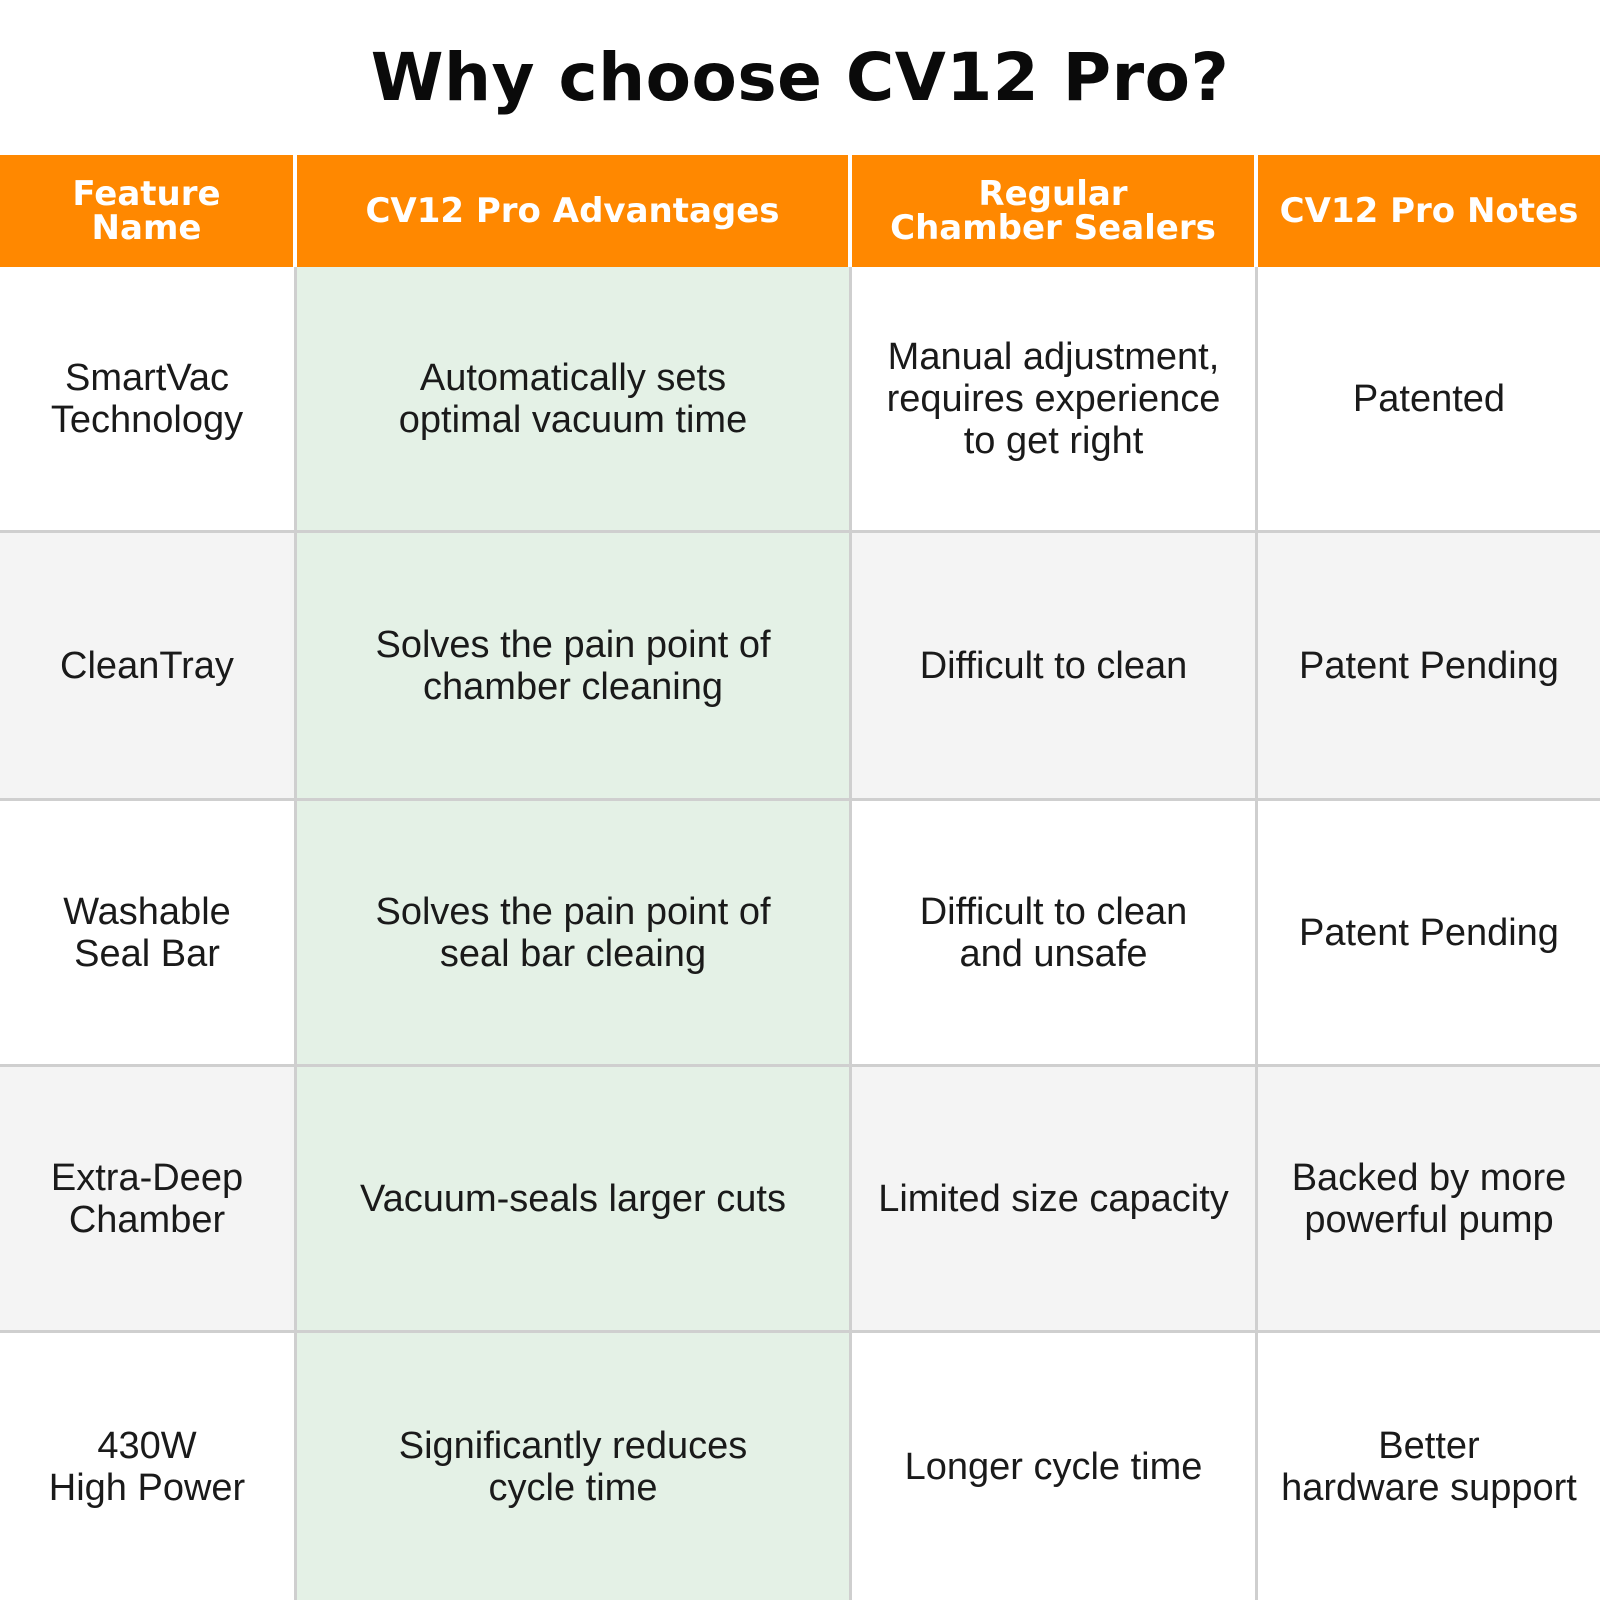 The height and width of the screenshot is (1600, 1600). Describe the element at coordinates (574, 1466) in the screenshot. I see `table-cell-advantage: Significantly reduces cycle time` at that location.